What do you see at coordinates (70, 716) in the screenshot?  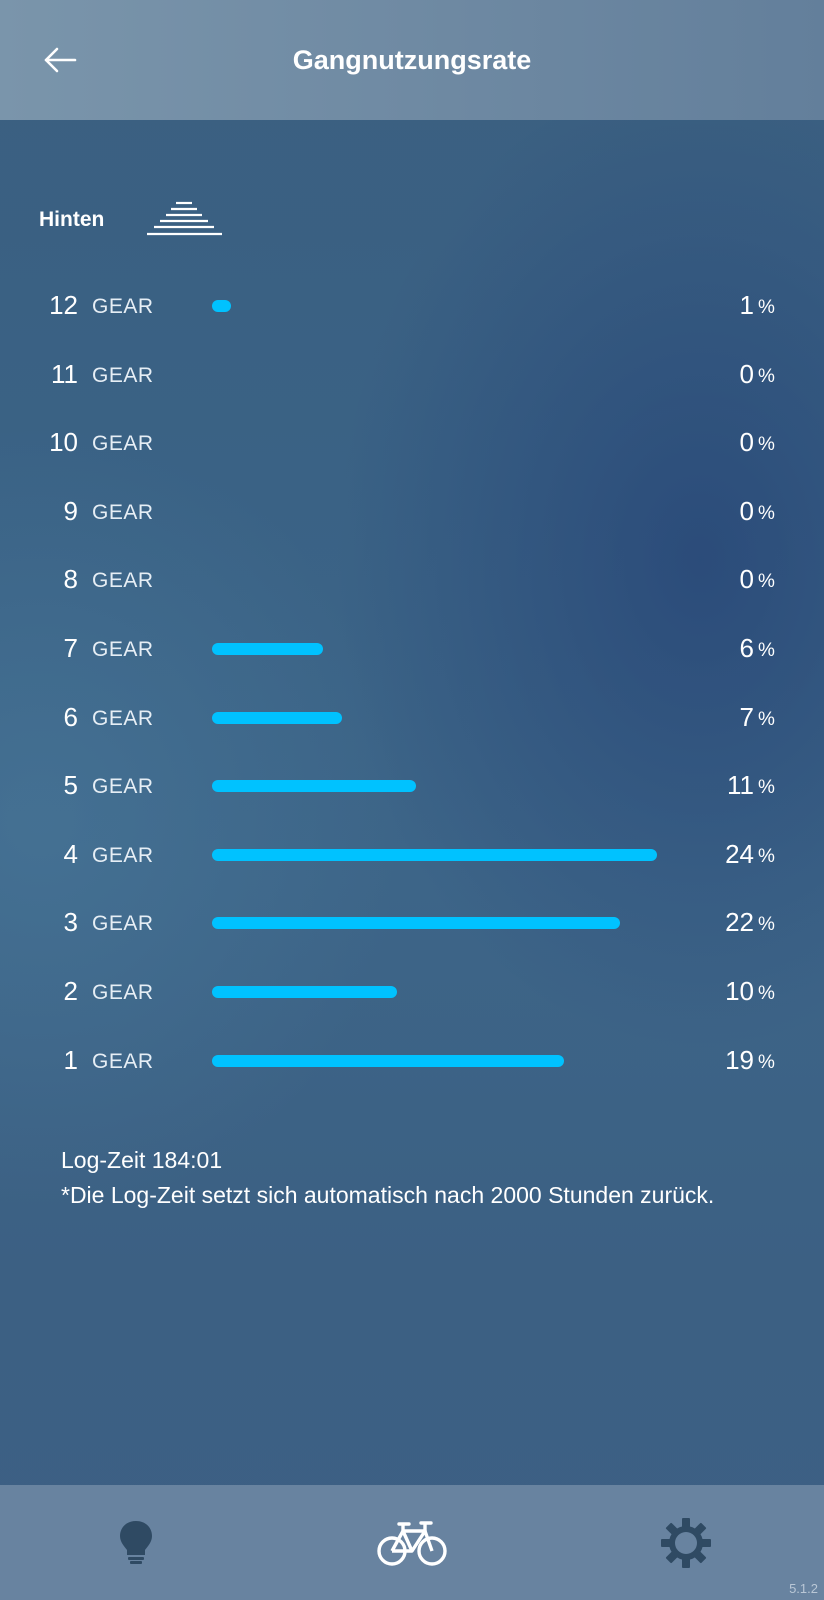 I see `gear-number: 6` at bounding box center [70, 716].